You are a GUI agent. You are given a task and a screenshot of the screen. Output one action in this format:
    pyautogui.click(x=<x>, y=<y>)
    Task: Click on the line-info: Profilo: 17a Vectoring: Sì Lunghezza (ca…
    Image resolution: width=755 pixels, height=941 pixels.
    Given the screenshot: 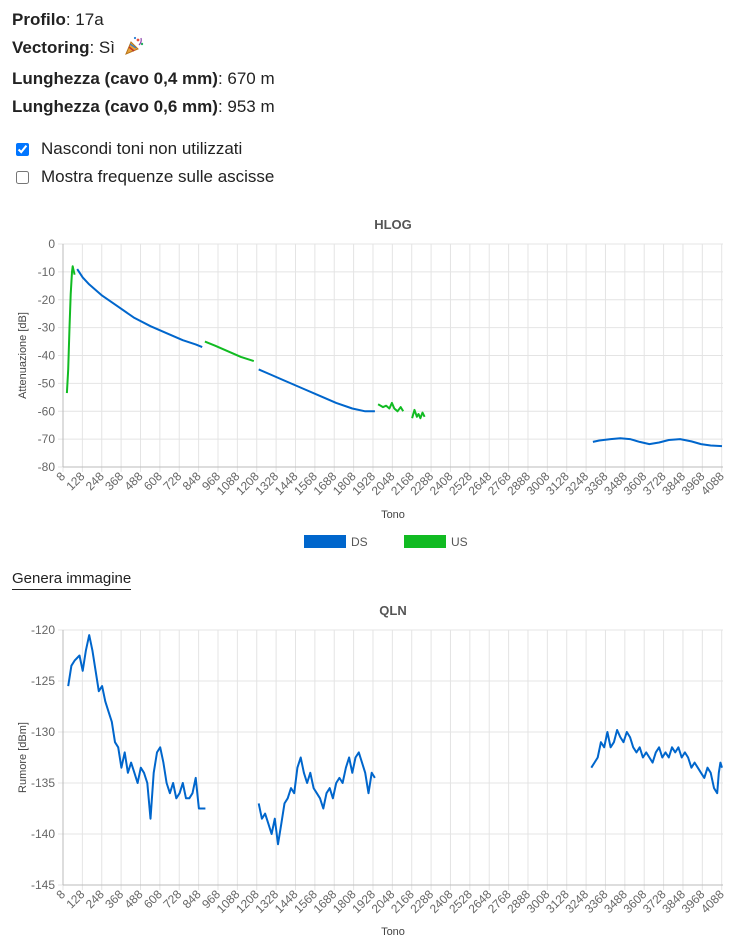 What is the action you would take?
    pyautogui.click(x=143, y=63)
    